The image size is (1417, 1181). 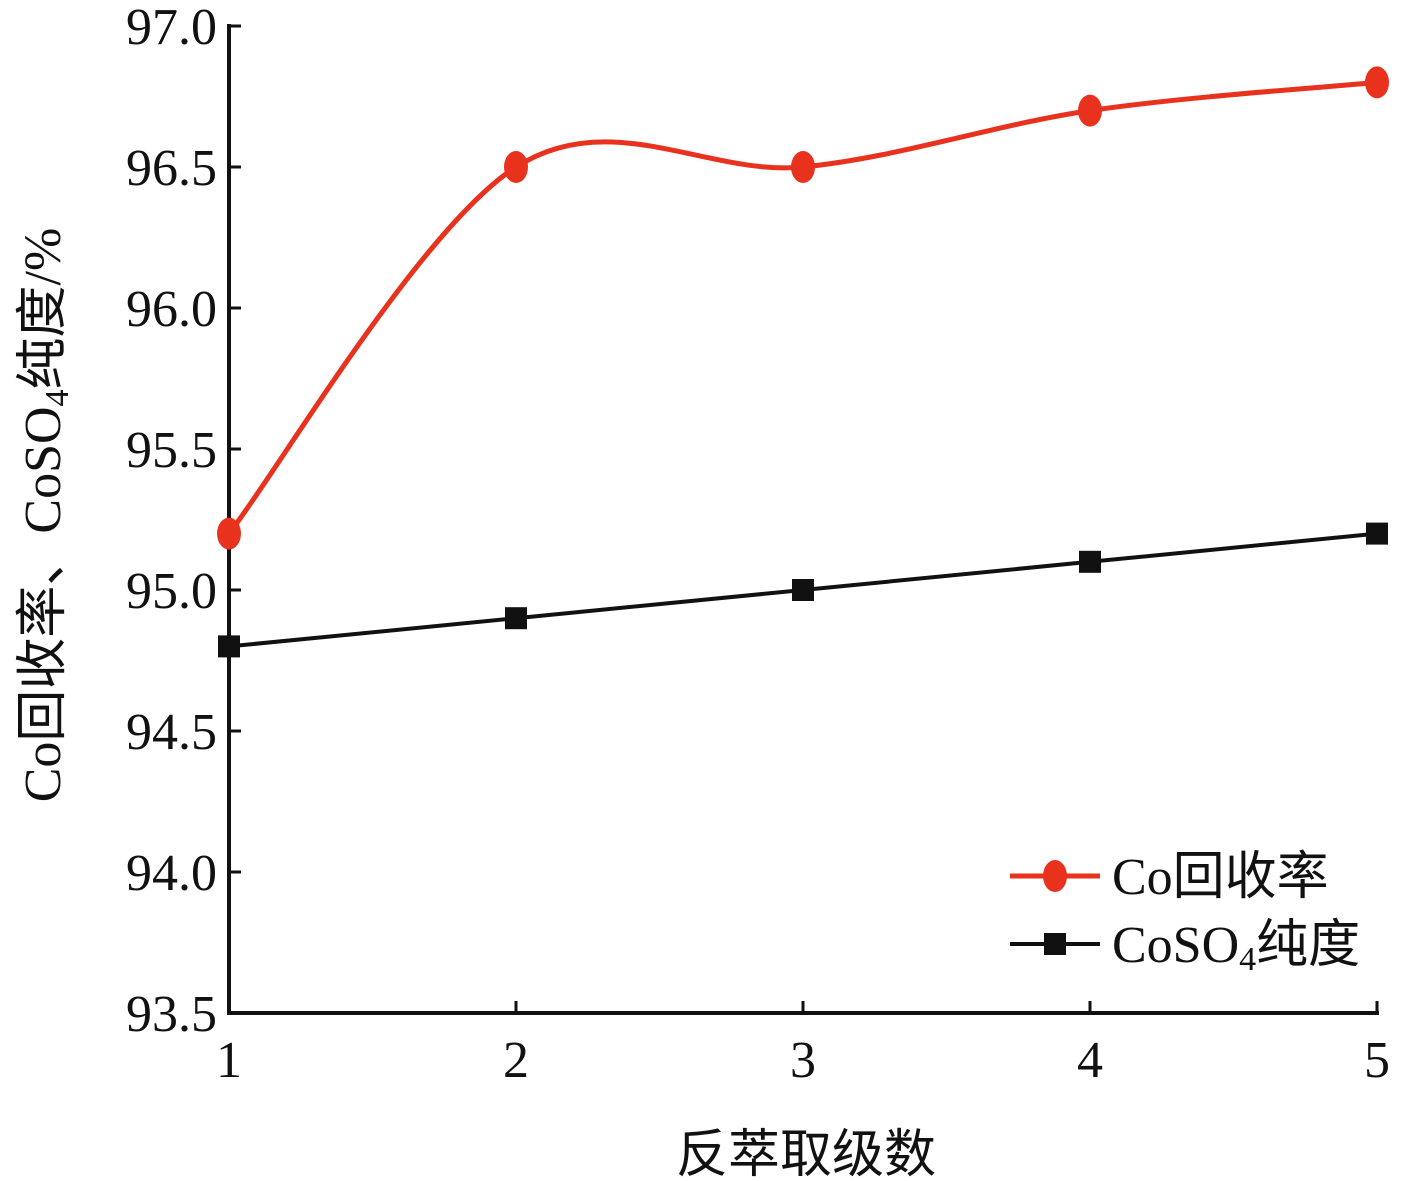 I want to click on y-axis-title-subscript: 4, so click(x=57, y=397).